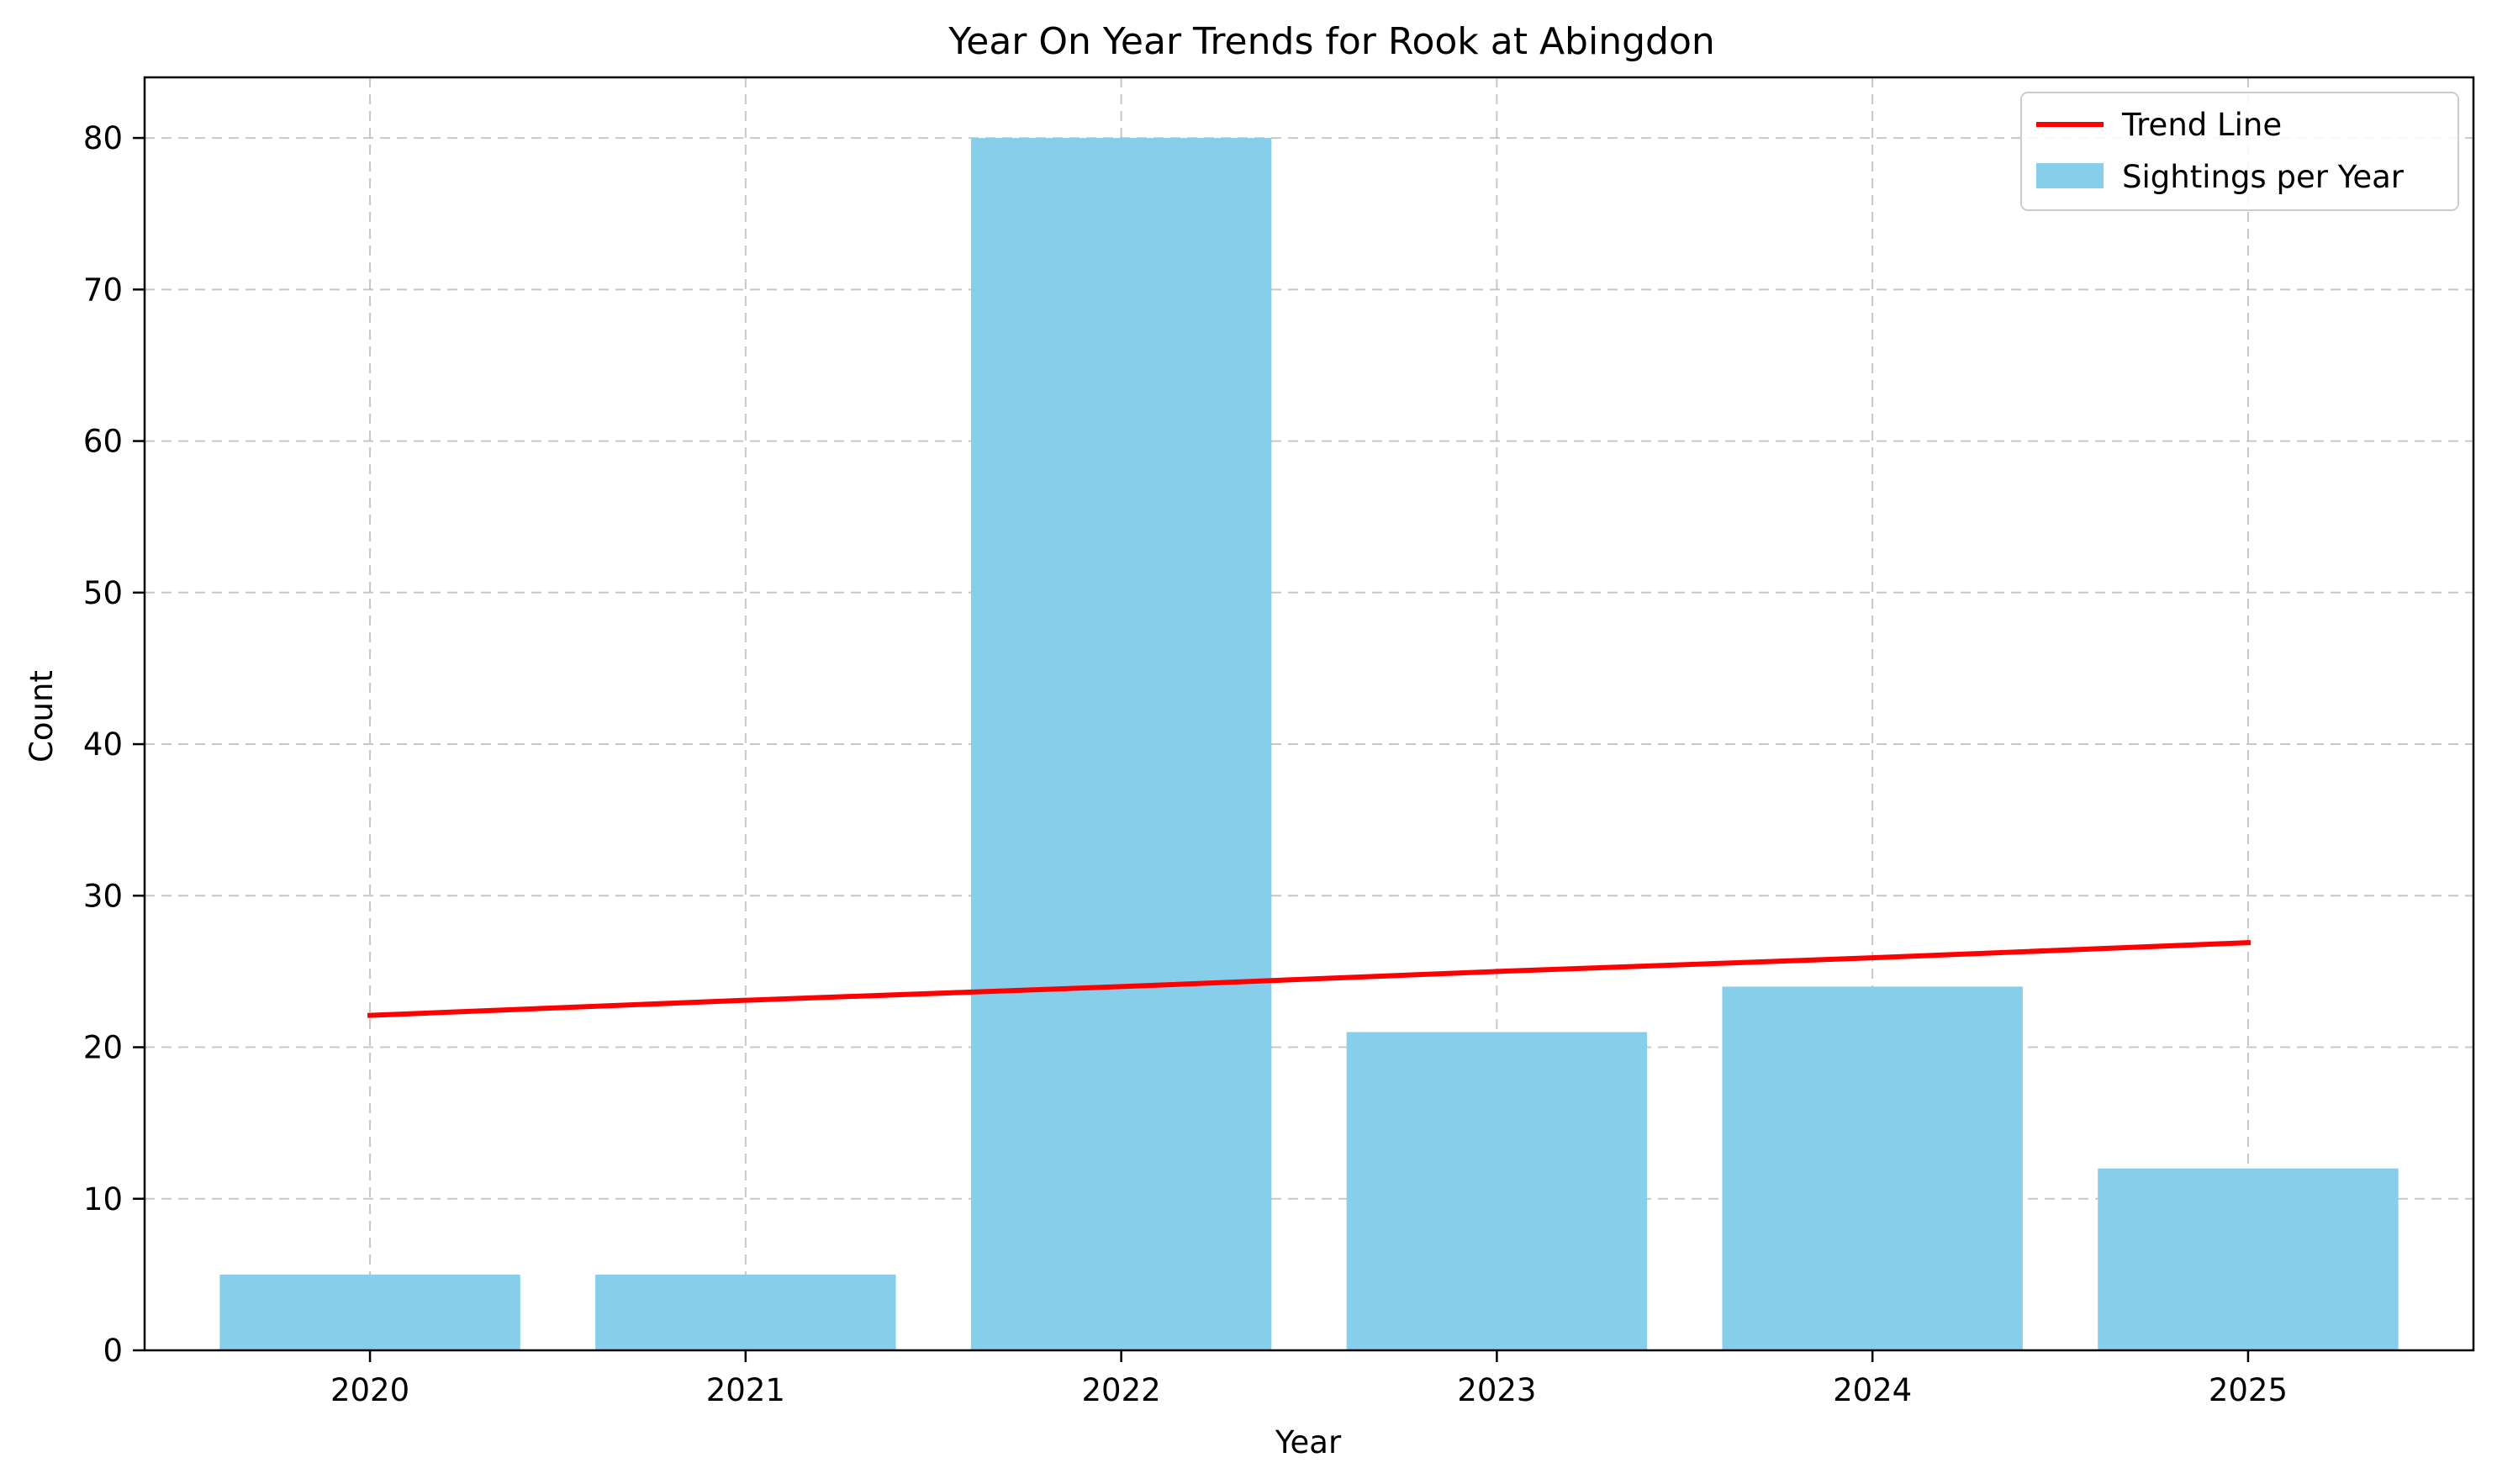  I want to click on x-tick-label: 2020, so click(369, 1390).